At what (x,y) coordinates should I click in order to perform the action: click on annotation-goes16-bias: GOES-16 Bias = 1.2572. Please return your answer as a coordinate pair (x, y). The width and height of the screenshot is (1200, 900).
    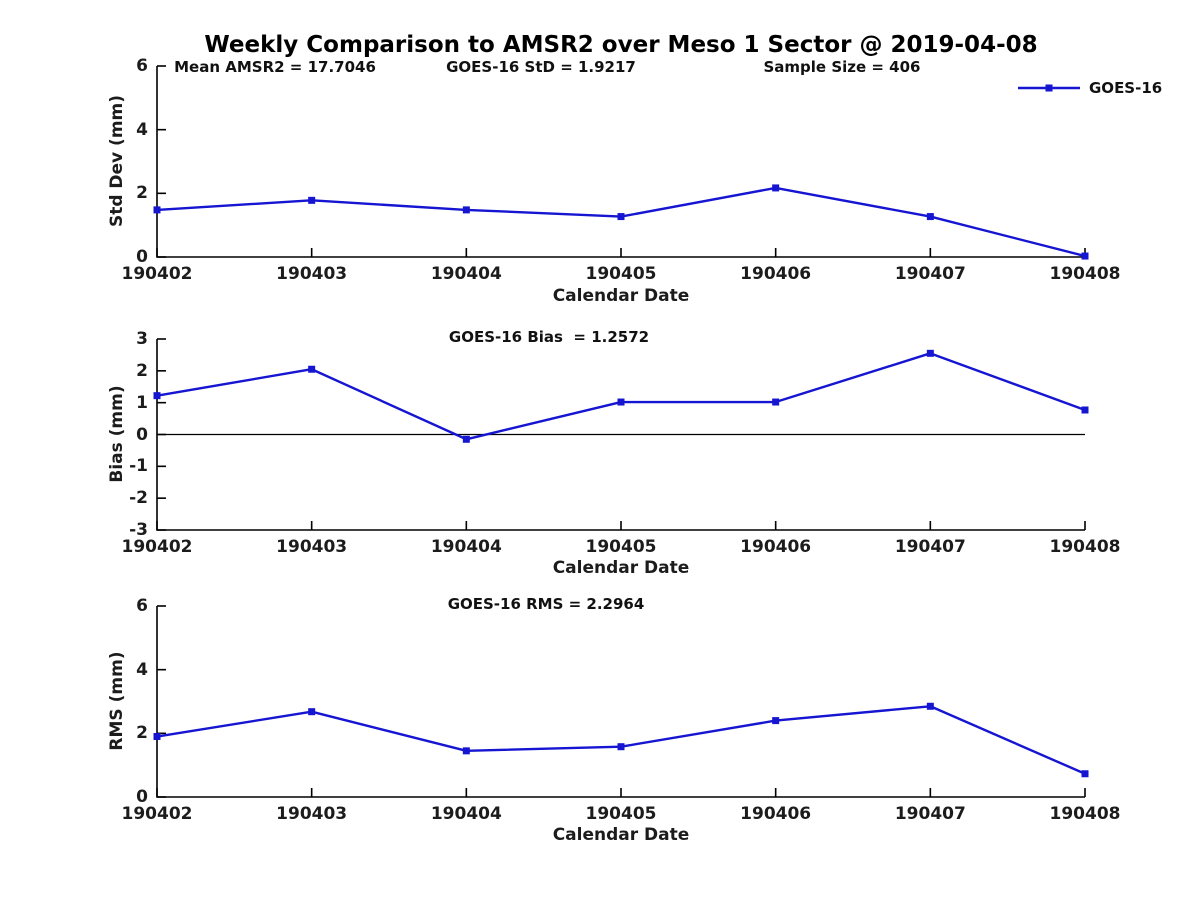
    Looking at the image, I should click on (549, 337).